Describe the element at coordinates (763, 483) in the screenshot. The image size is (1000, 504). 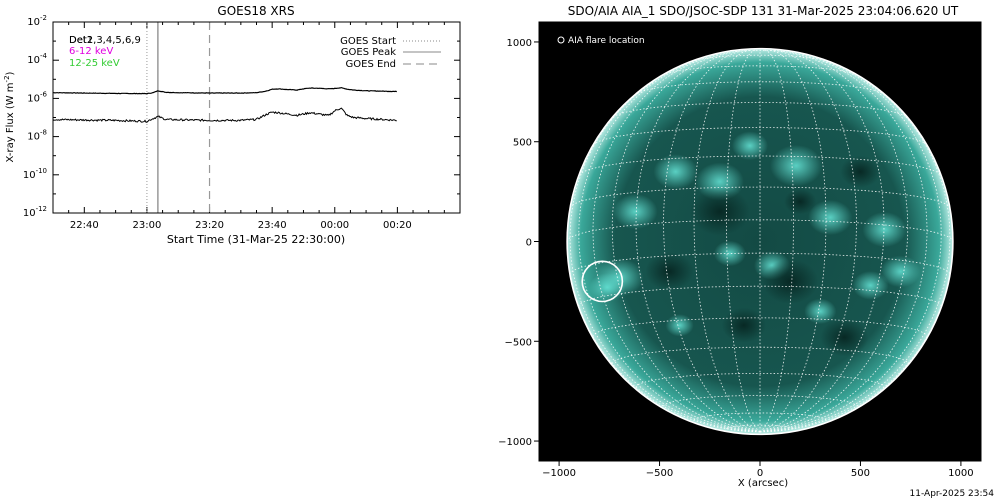
I see `aia-x-axis-label: X (arcsec)` at that location.